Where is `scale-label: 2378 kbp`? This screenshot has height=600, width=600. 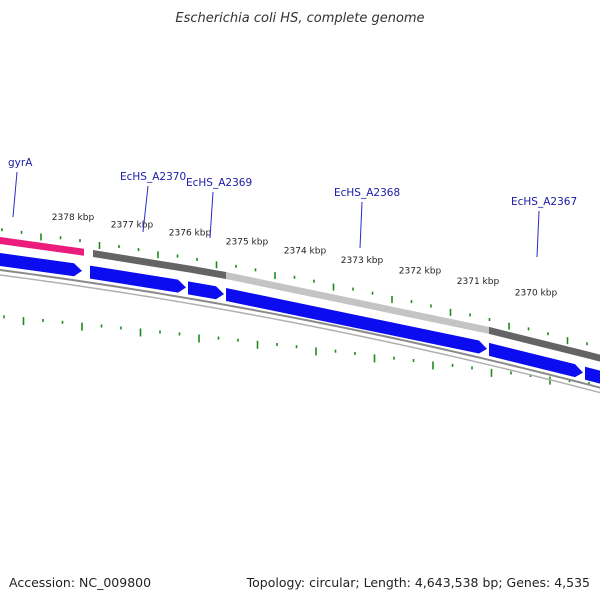
scale-label: 2378 kbp is located at coordinates (73, 218).